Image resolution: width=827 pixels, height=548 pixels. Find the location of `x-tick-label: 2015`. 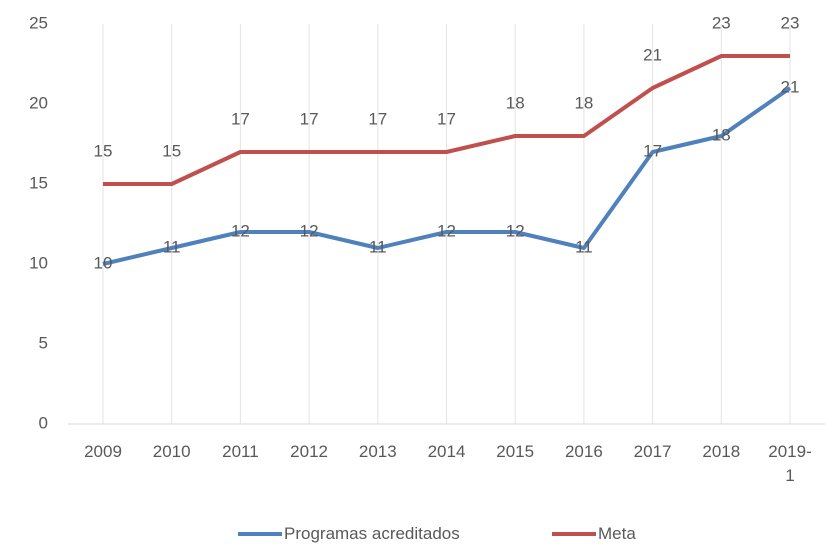

x-tick-label: 2015 is located at coordinates (515, 451).